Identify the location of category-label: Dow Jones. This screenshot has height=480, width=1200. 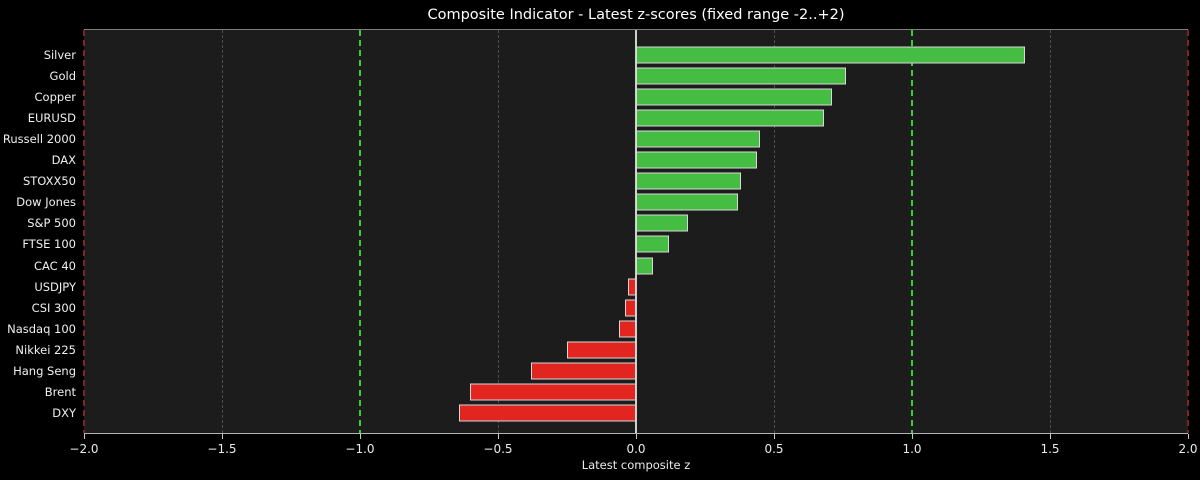
(46, 202).